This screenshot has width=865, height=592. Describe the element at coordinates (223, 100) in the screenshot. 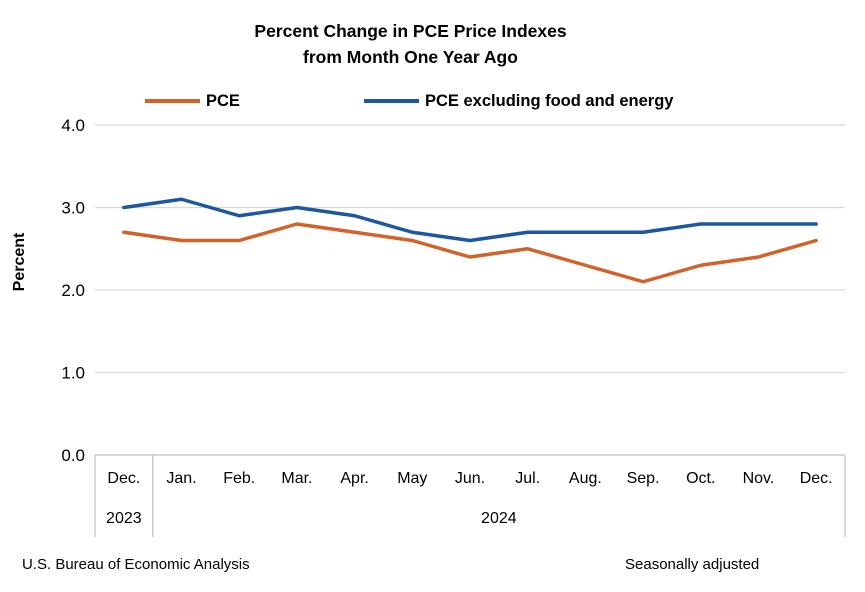

I see `legend-label-pce: PCE` at that location.